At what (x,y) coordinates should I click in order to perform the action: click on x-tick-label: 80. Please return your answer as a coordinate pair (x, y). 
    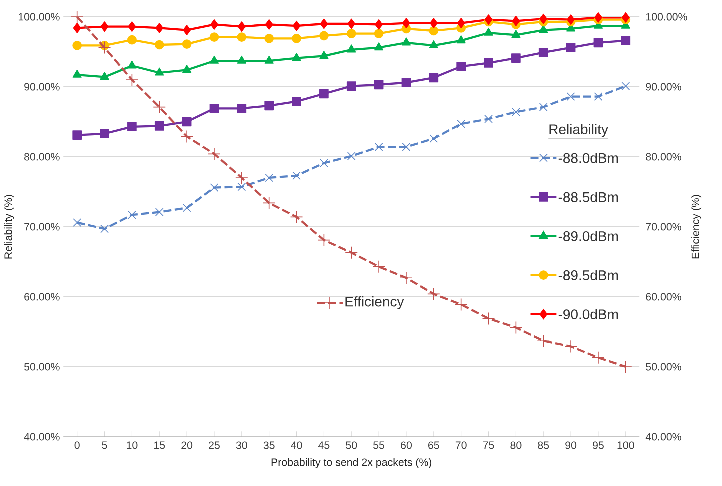
    Looking at the image, I should click on (516, 446).